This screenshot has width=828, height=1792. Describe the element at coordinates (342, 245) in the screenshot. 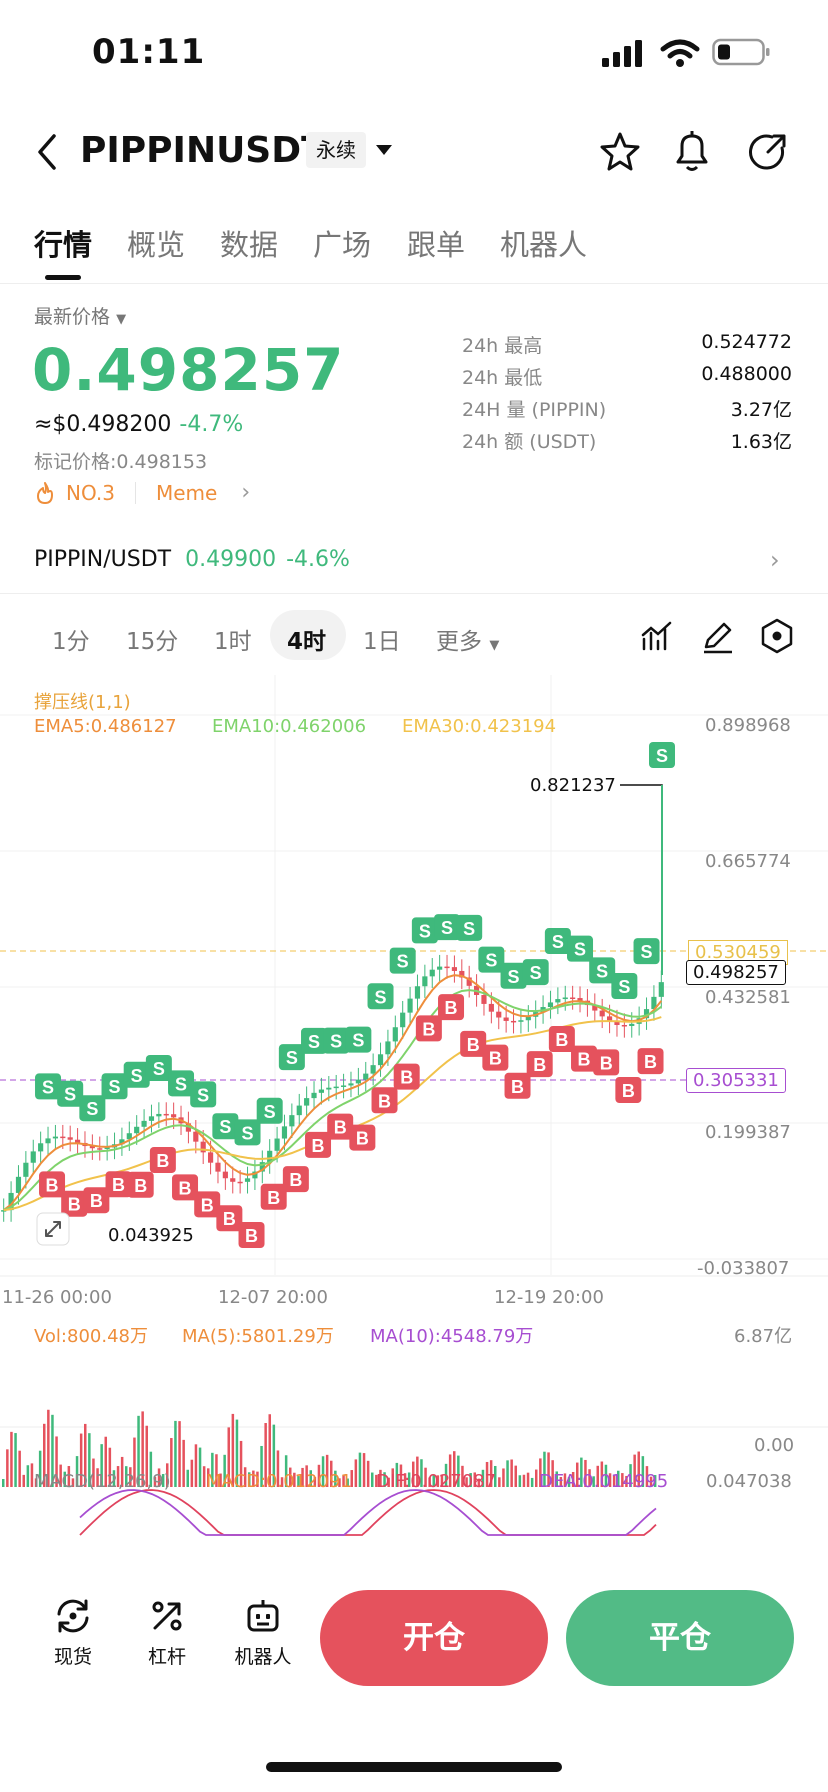

I see `tab-square: 广场` at that location.